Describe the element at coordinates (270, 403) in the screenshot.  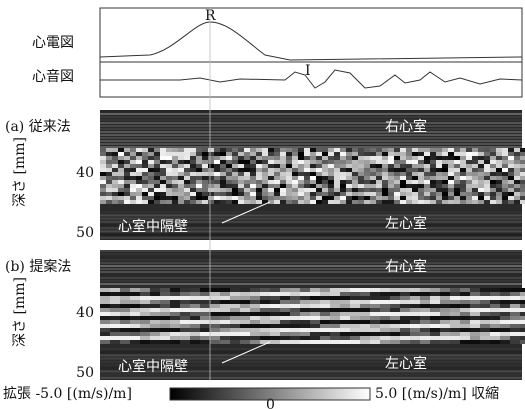
I see `colorbar-center: 0` at that location.